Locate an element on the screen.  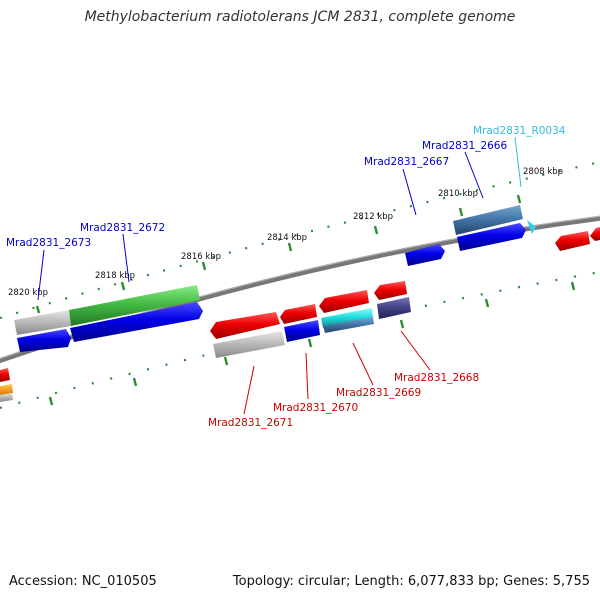
rrna-R0034-feature is located at coordinates (531, 227).